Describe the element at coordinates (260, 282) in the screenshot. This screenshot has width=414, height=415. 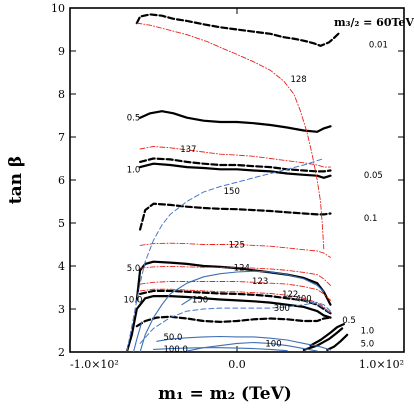
I see `contour-label: 123` at that location.